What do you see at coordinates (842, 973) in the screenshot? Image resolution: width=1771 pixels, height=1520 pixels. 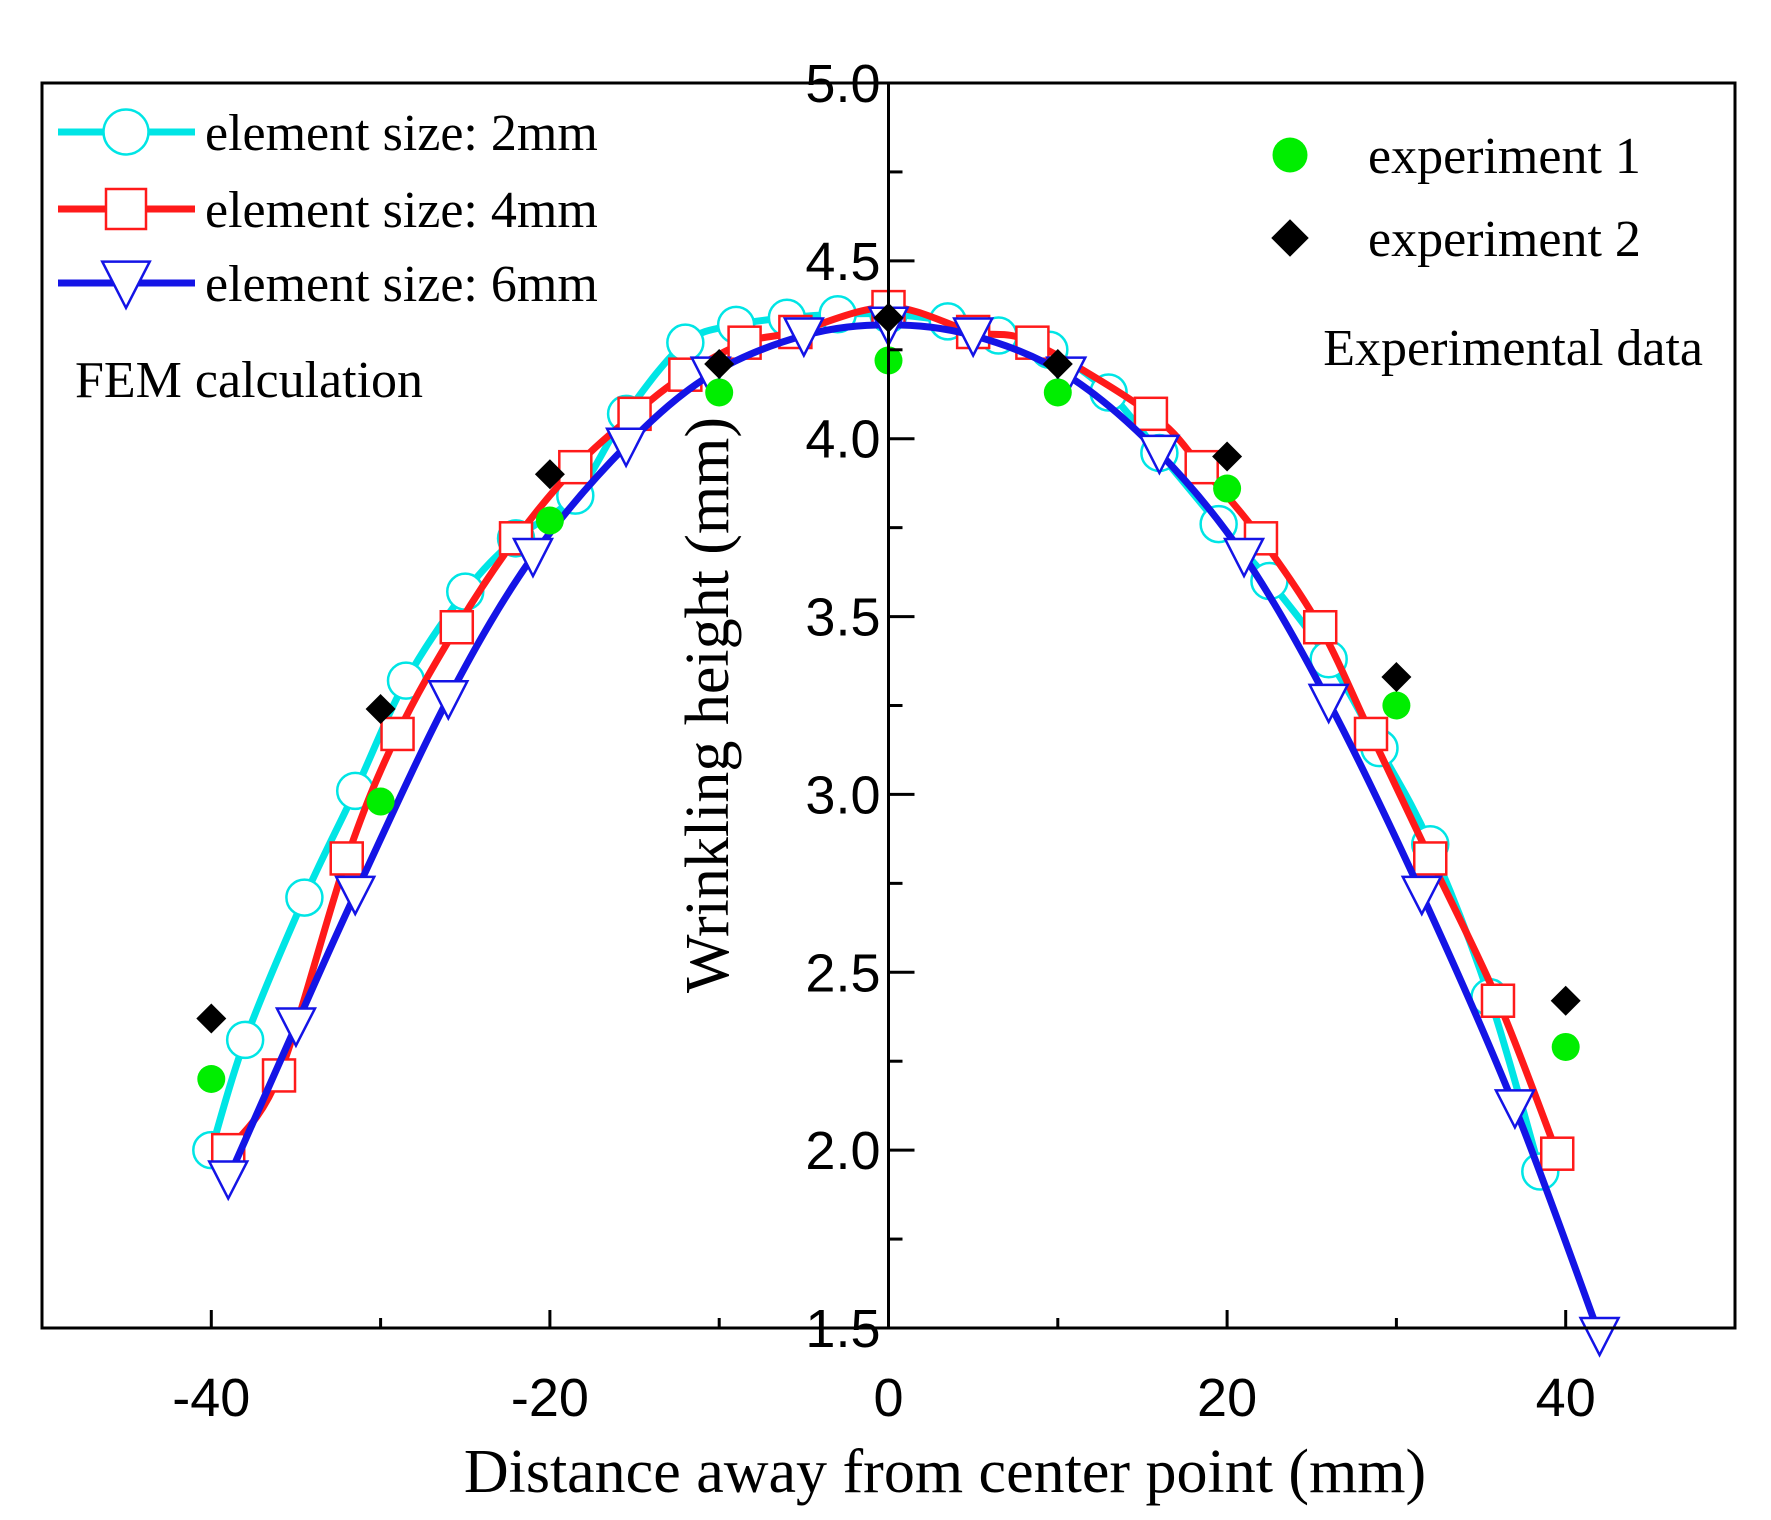 I see `y-tick-label: 2.5` at bounding box center [842, 973].